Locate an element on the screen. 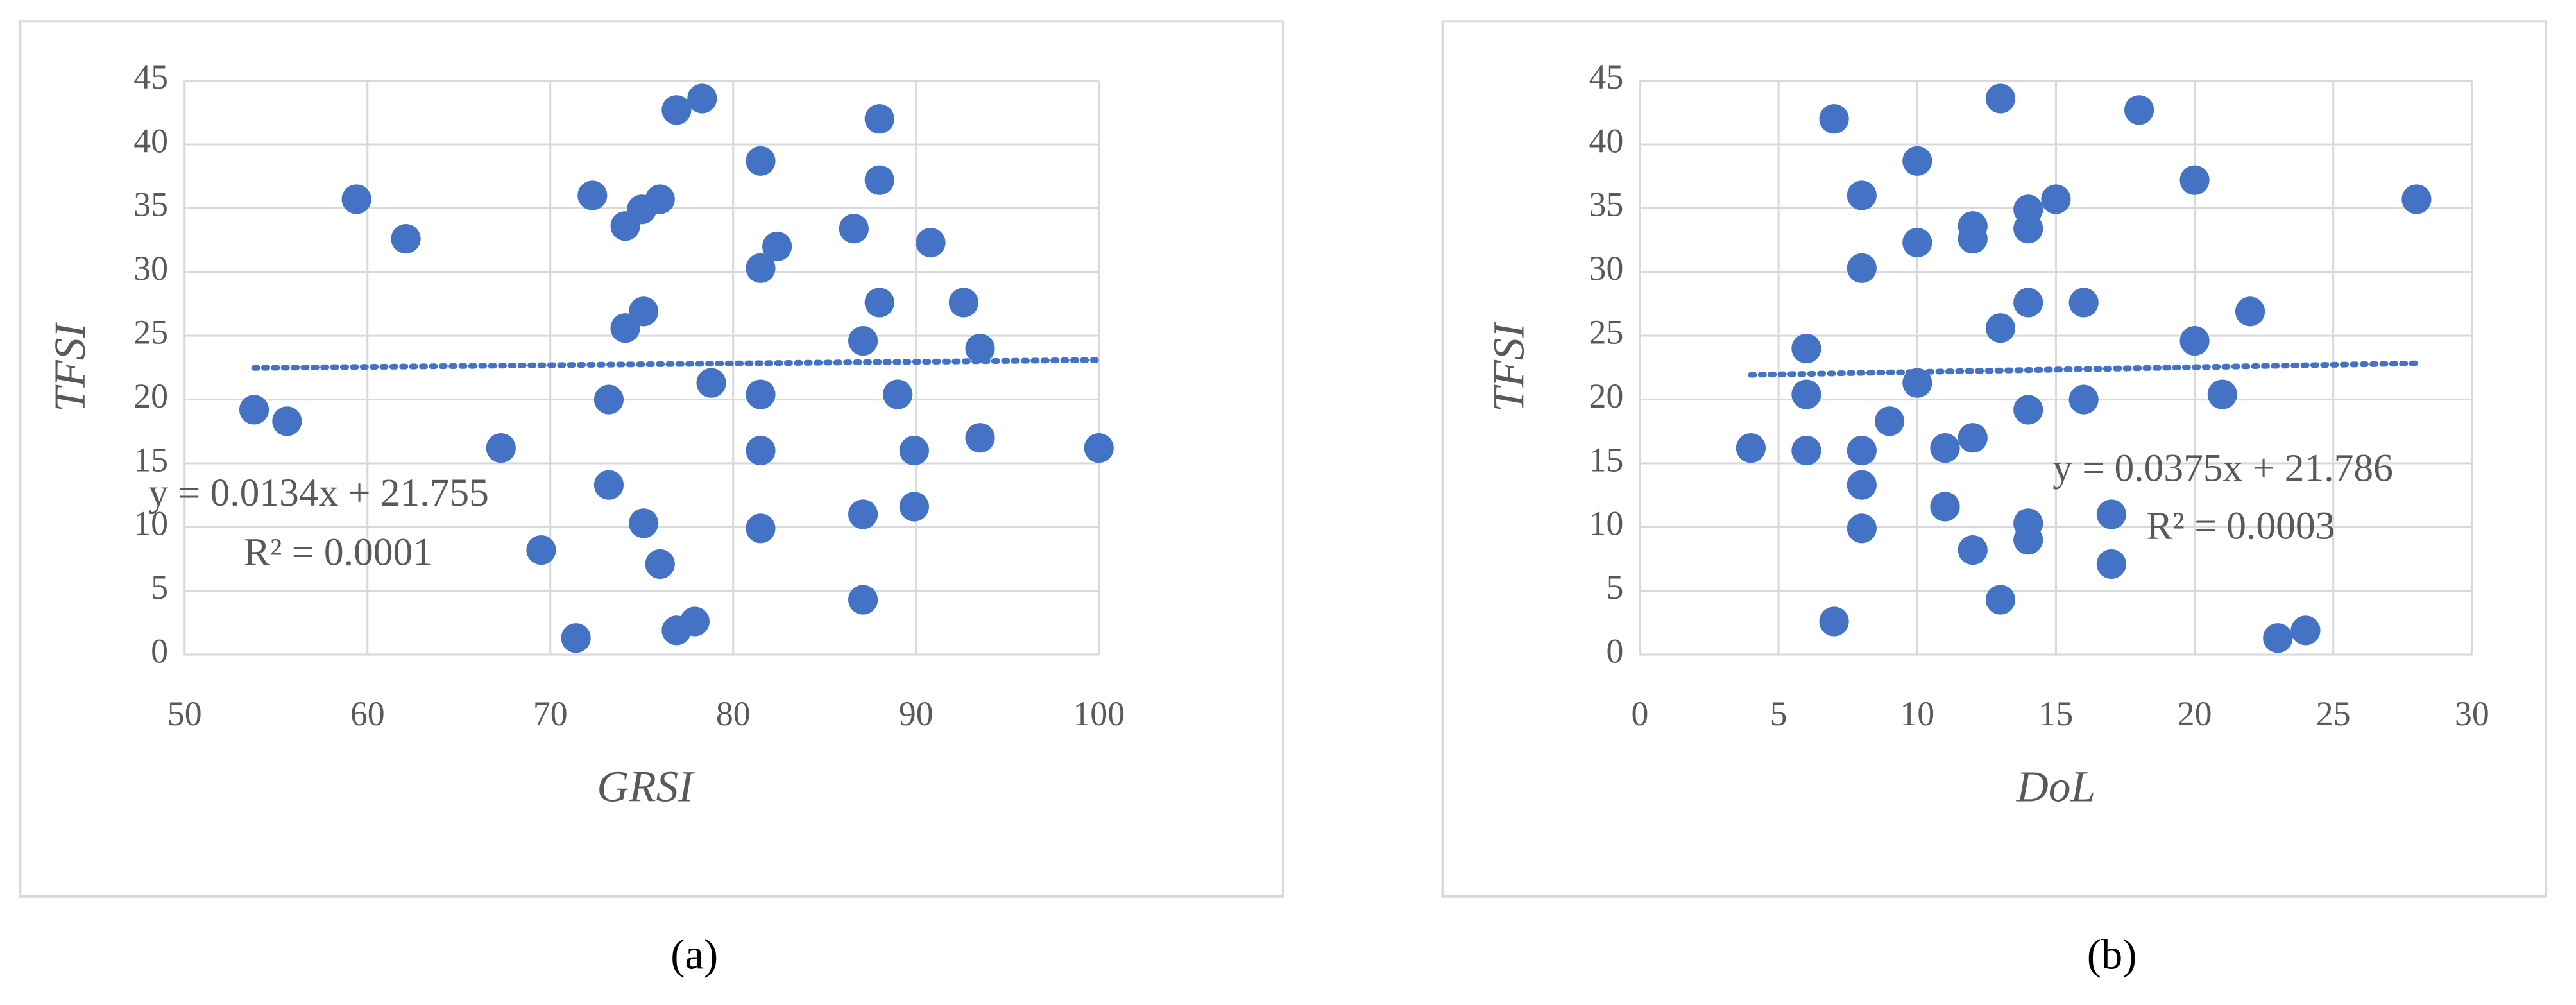 The image size is (2576, 1005). trendline-r2: R² = 0.0001 is located at coordinates (338, 552).